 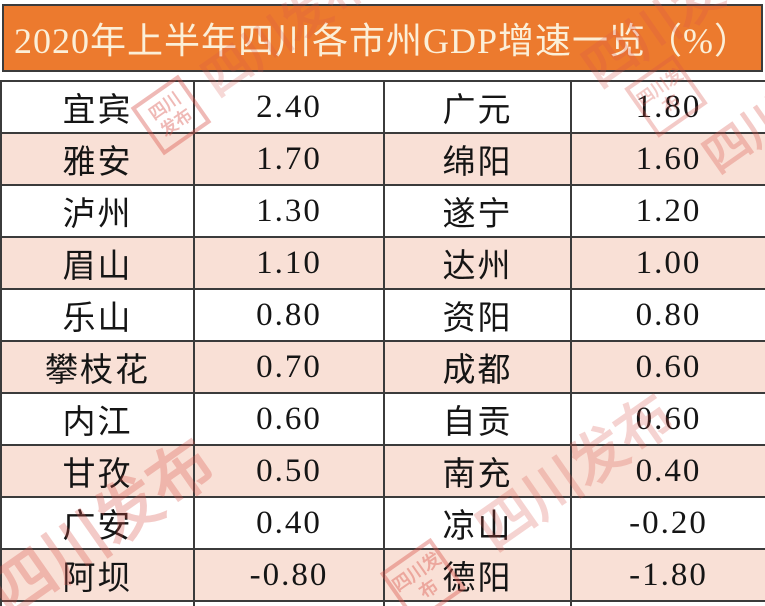 I want to click on city-cell: 德阳, so click(x=477, y=575).